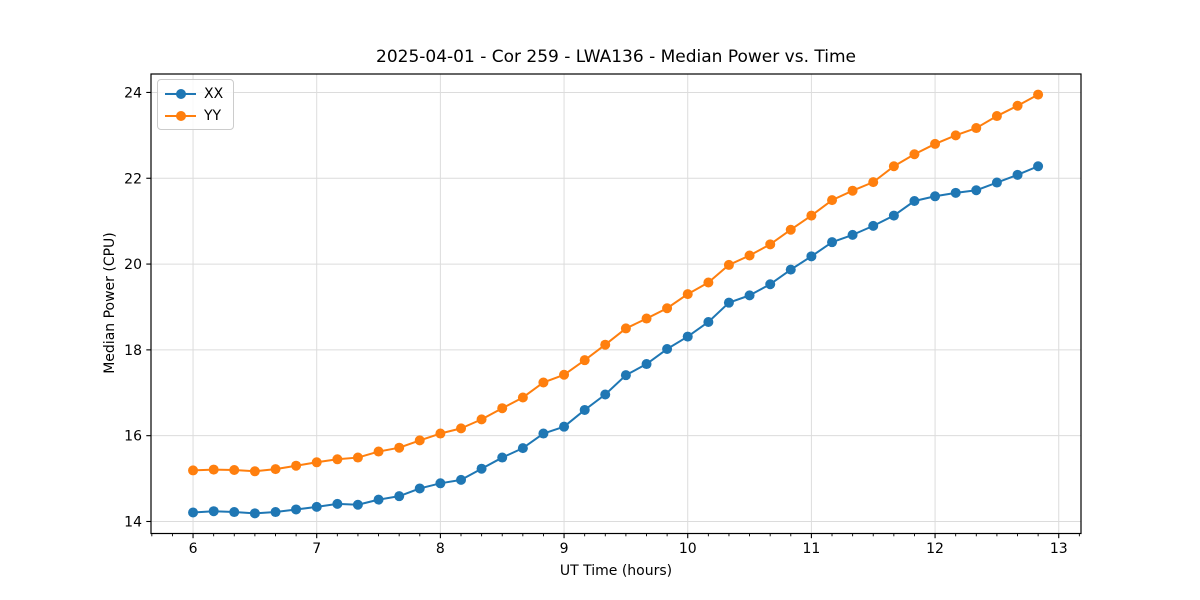  What do you see at coordinates (440, 549) in the screenshot?
I see `x-tick-label: 8` at bounding box center [440, 549].